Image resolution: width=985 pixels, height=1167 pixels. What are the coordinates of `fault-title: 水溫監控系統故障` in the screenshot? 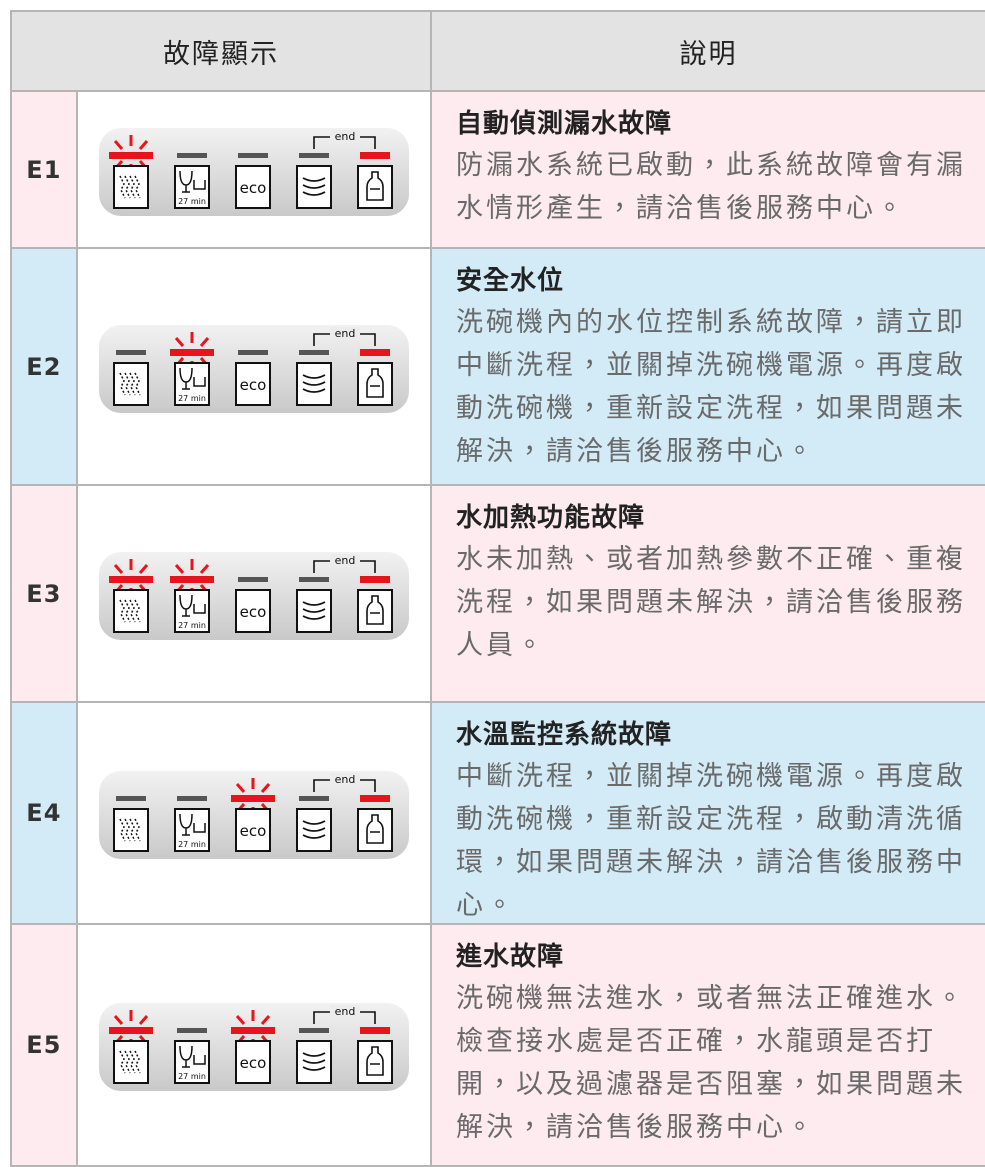 It's located at (564, 735).